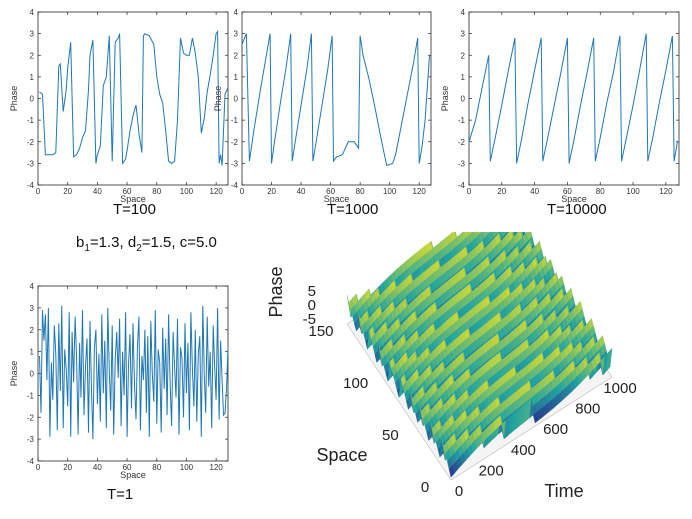  Describe the element at coordinates (341, 455) in the screenshot. I see `space-axis-label: Space` at that location.